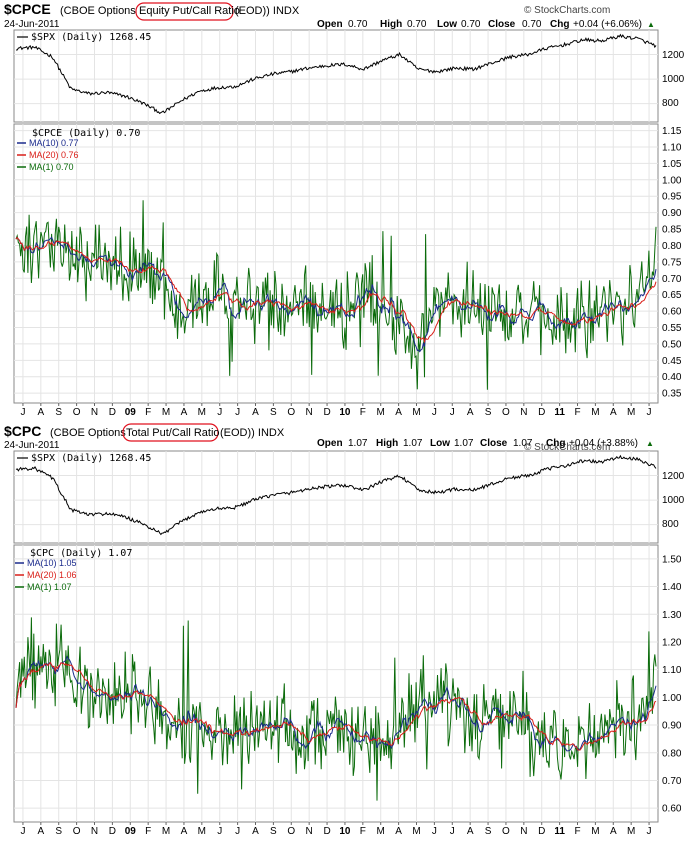 This screenshot has width=694, height=845. Describe the element at coordinates (672, 684) in the screenshot. I see `panel-2-y-axis-ticks: 1.50 1.40 1.30 1.20 1.10 1.00 0.90 0.80 0.70 0.60` at that location.